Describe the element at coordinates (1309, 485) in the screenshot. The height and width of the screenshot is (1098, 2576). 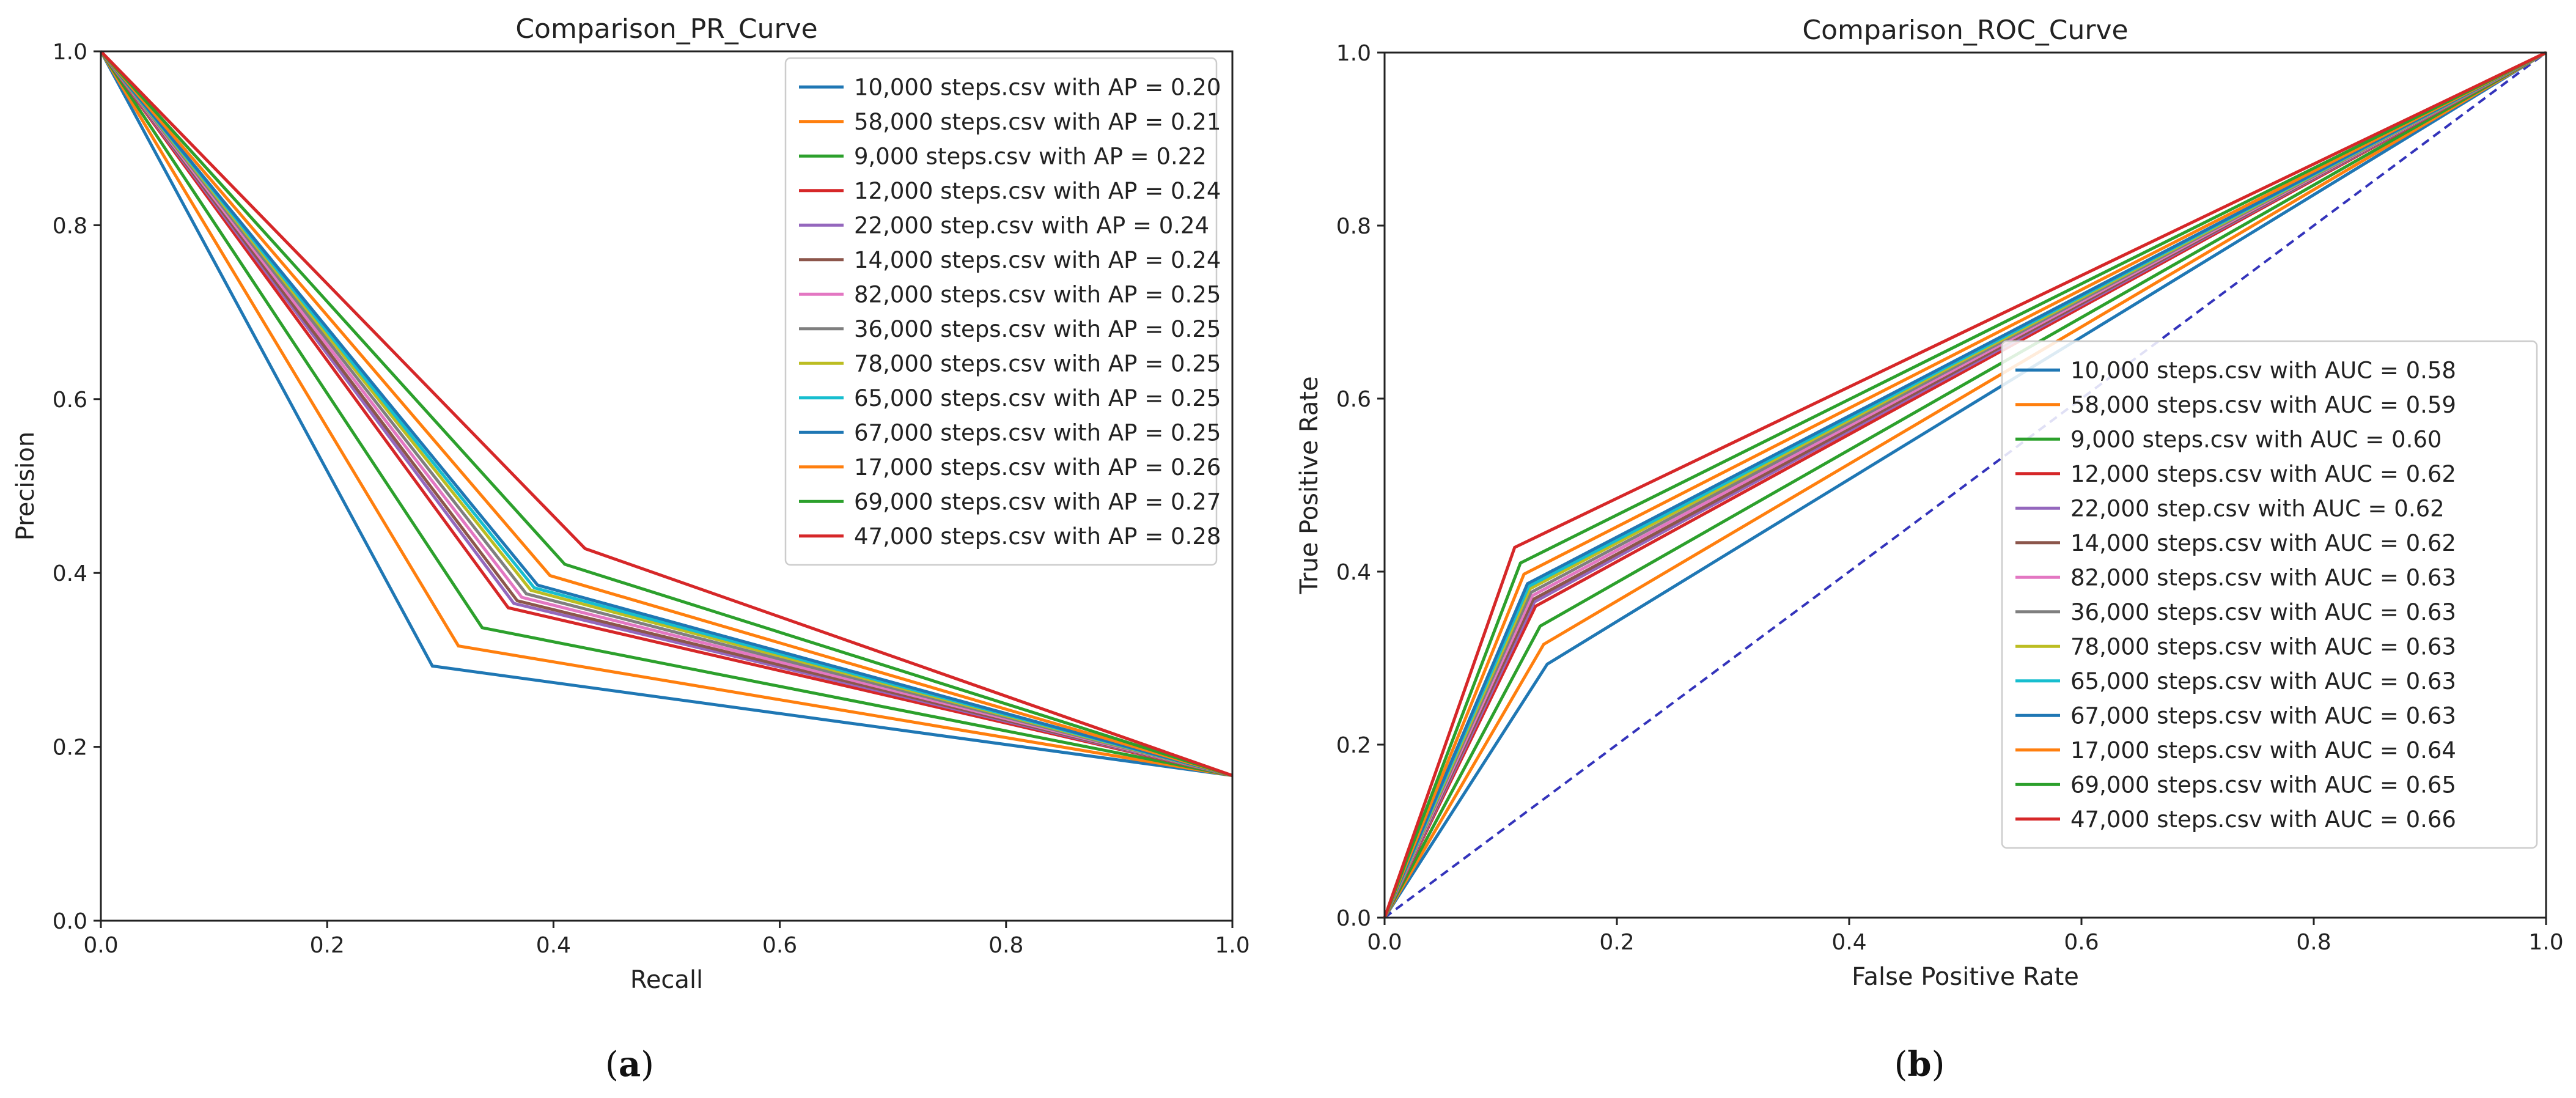
I see `y-axis-label: True Positive Rate` at that location.